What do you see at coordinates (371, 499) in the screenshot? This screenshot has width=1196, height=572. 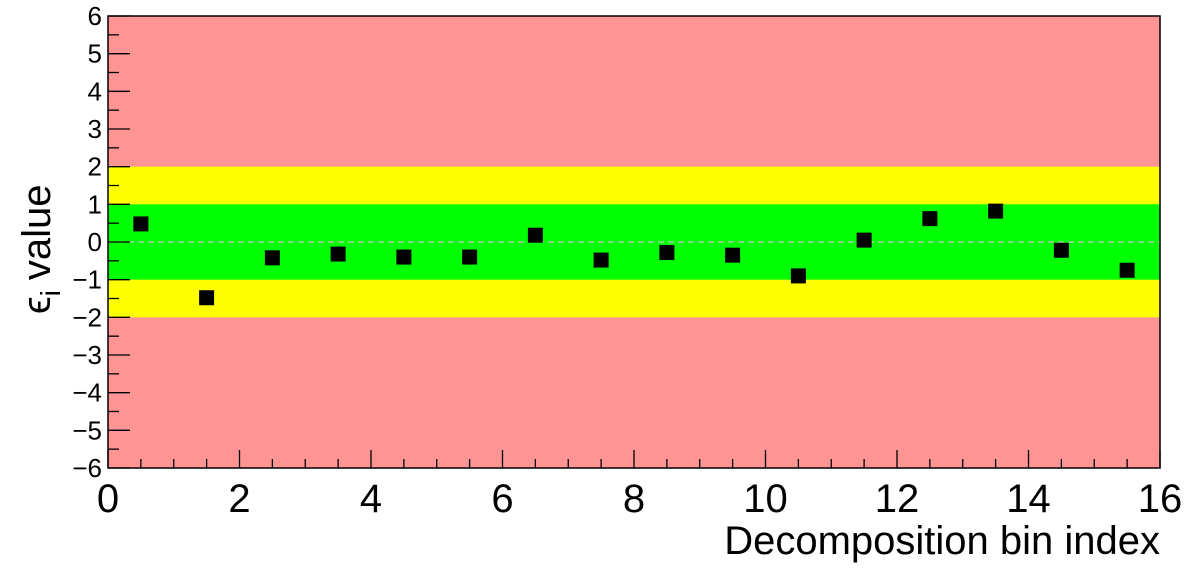 I see `x-tick-label: 4` at bounding box center [371, 499].